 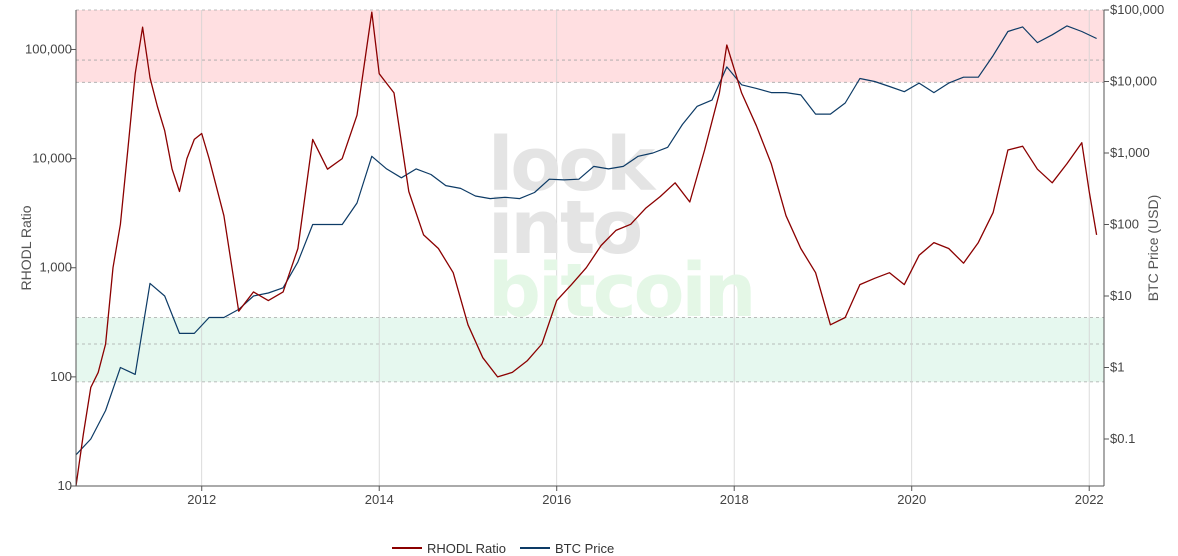 I want to click on green-band, so click(x=590, y=349).